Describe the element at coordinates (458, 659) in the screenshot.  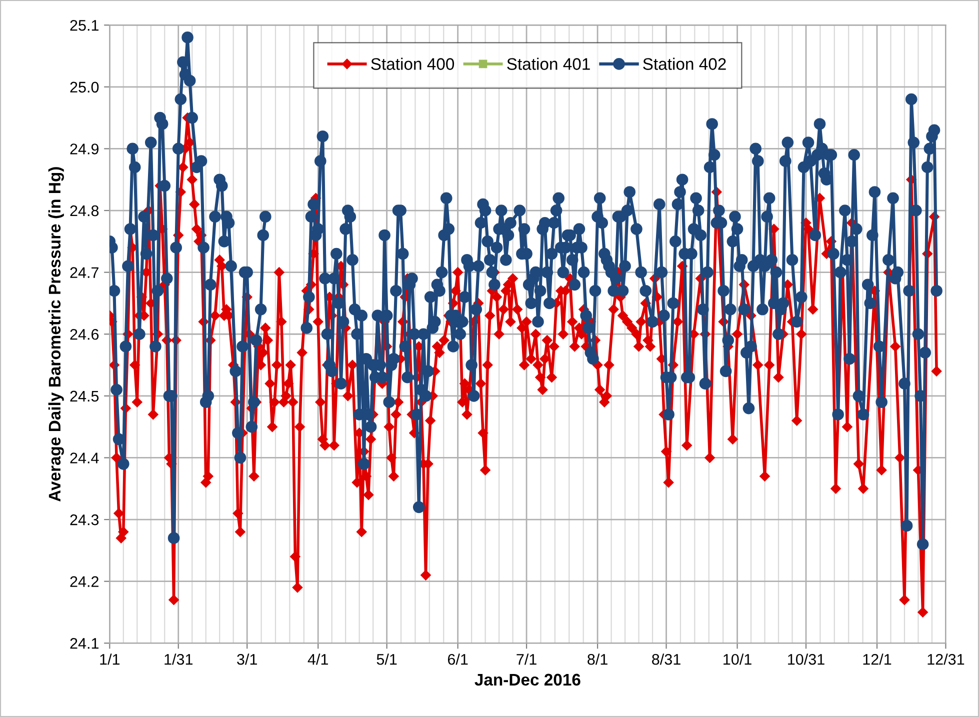
I see `x-tick-label: 6/1` at that location.